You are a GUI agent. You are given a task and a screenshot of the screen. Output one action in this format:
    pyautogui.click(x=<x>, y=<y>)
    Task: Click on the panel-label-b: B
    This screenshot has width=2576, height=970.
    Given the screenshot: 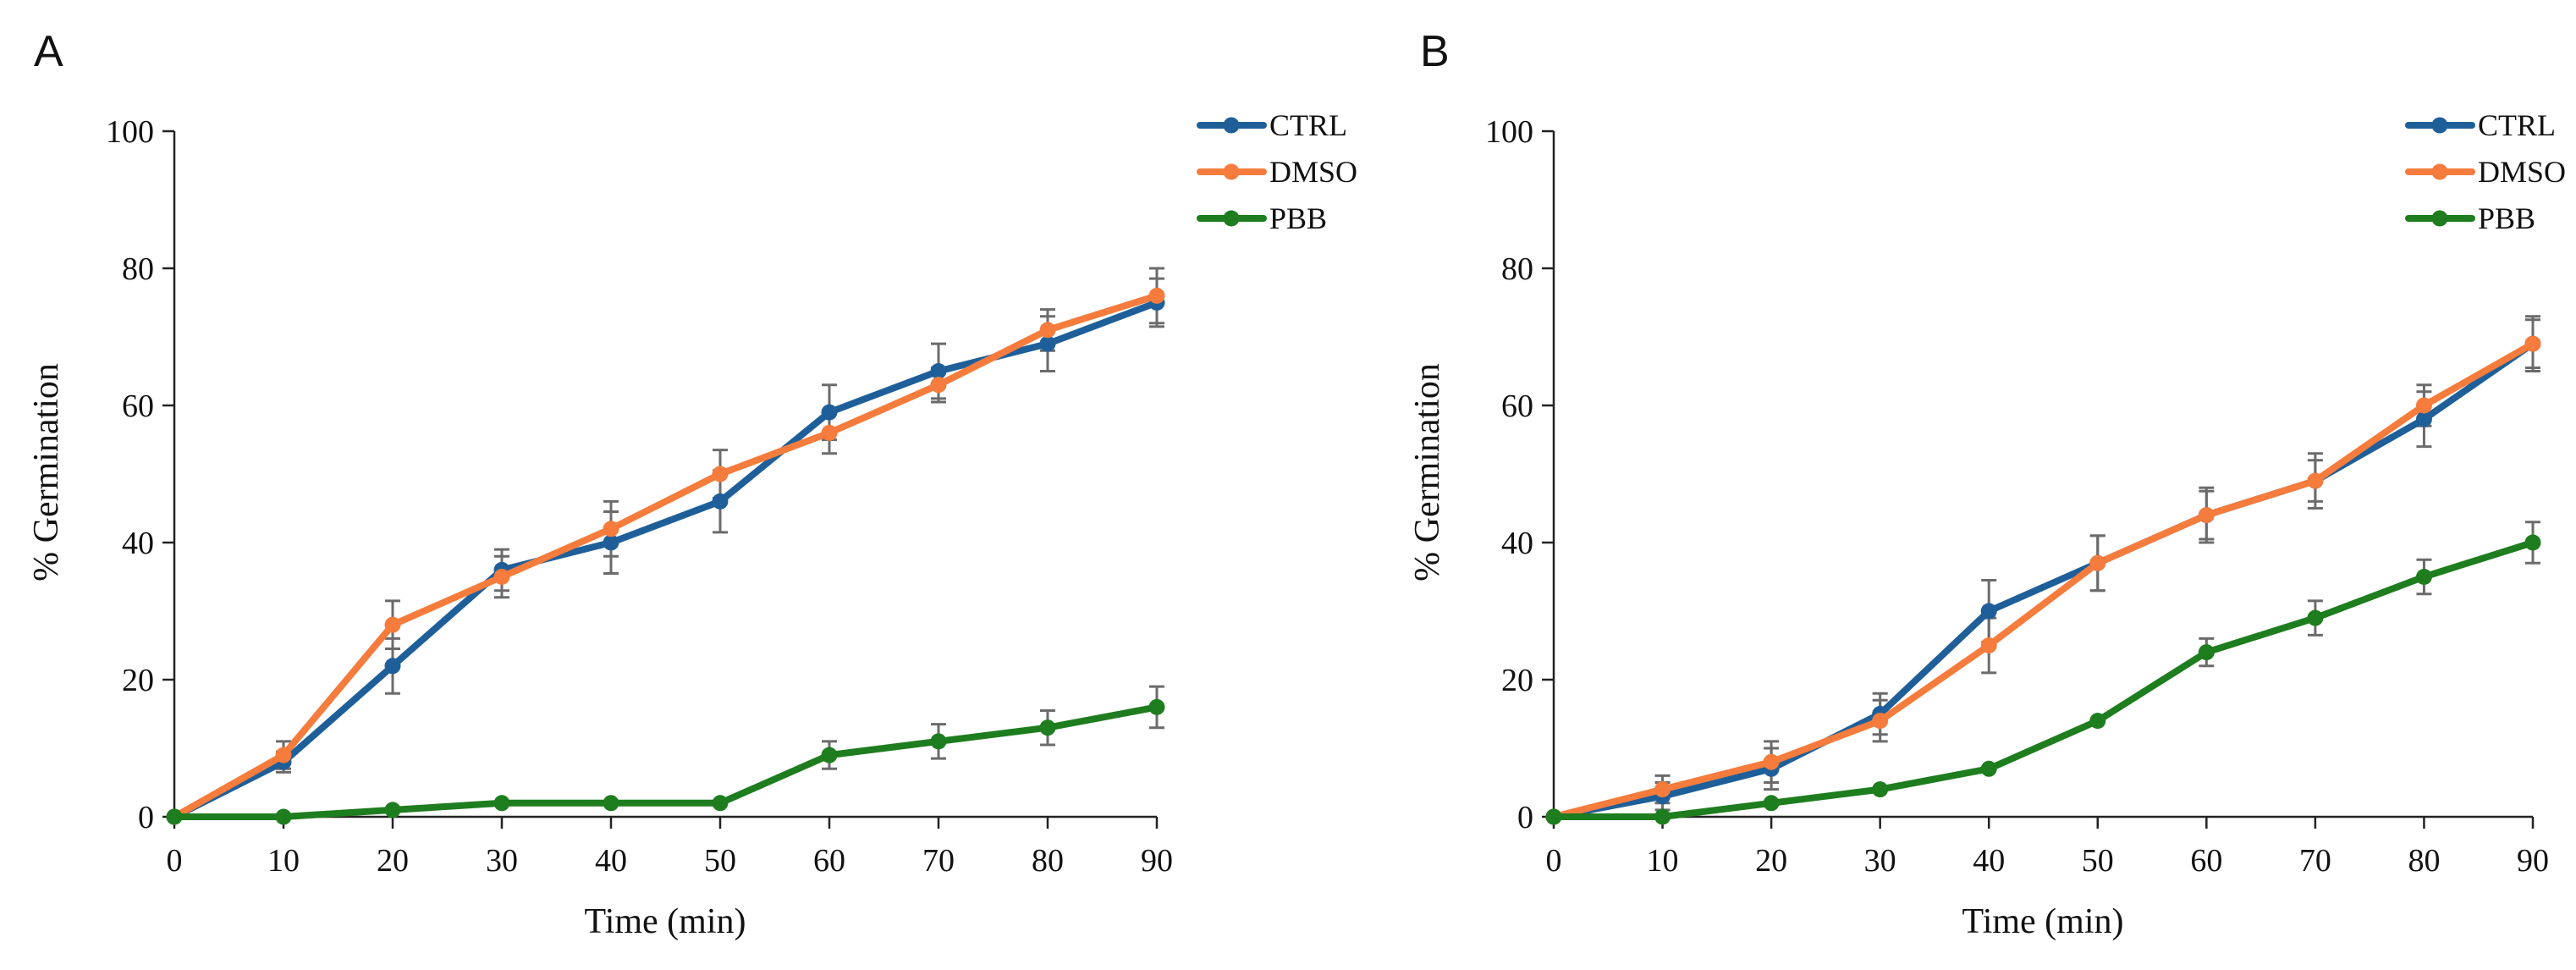 What is the action you would take?
    pyautogui.click(x=1435, y=51)
    